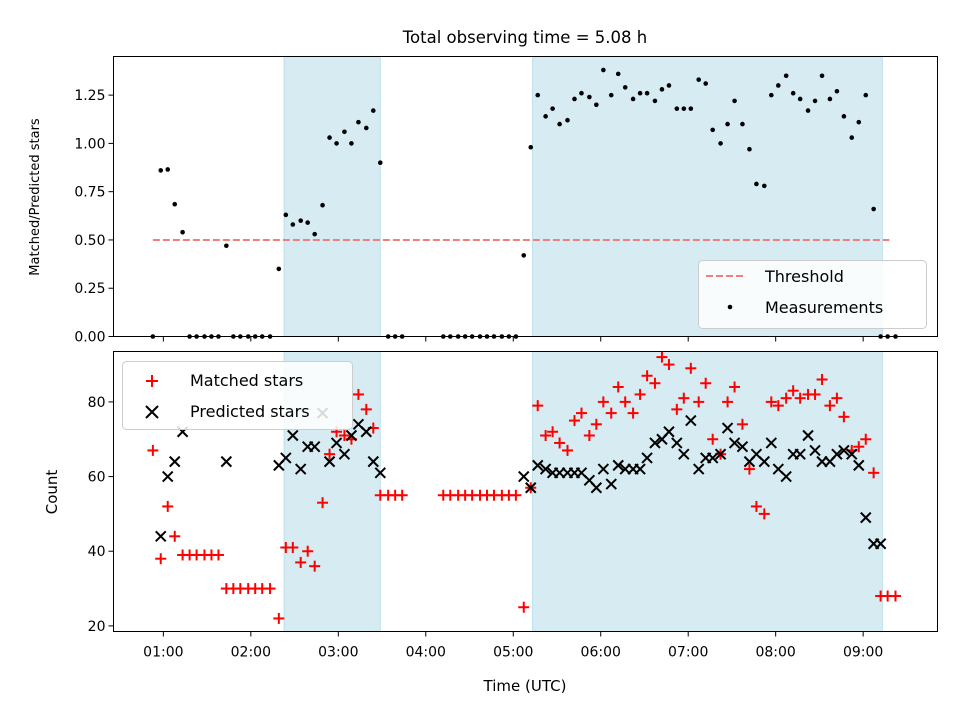 This screenshot has height=720, width=960. Describe the element at coordinates (97, 403) in the screenshot. I see `bottom-ytick-label: 80` at that location.